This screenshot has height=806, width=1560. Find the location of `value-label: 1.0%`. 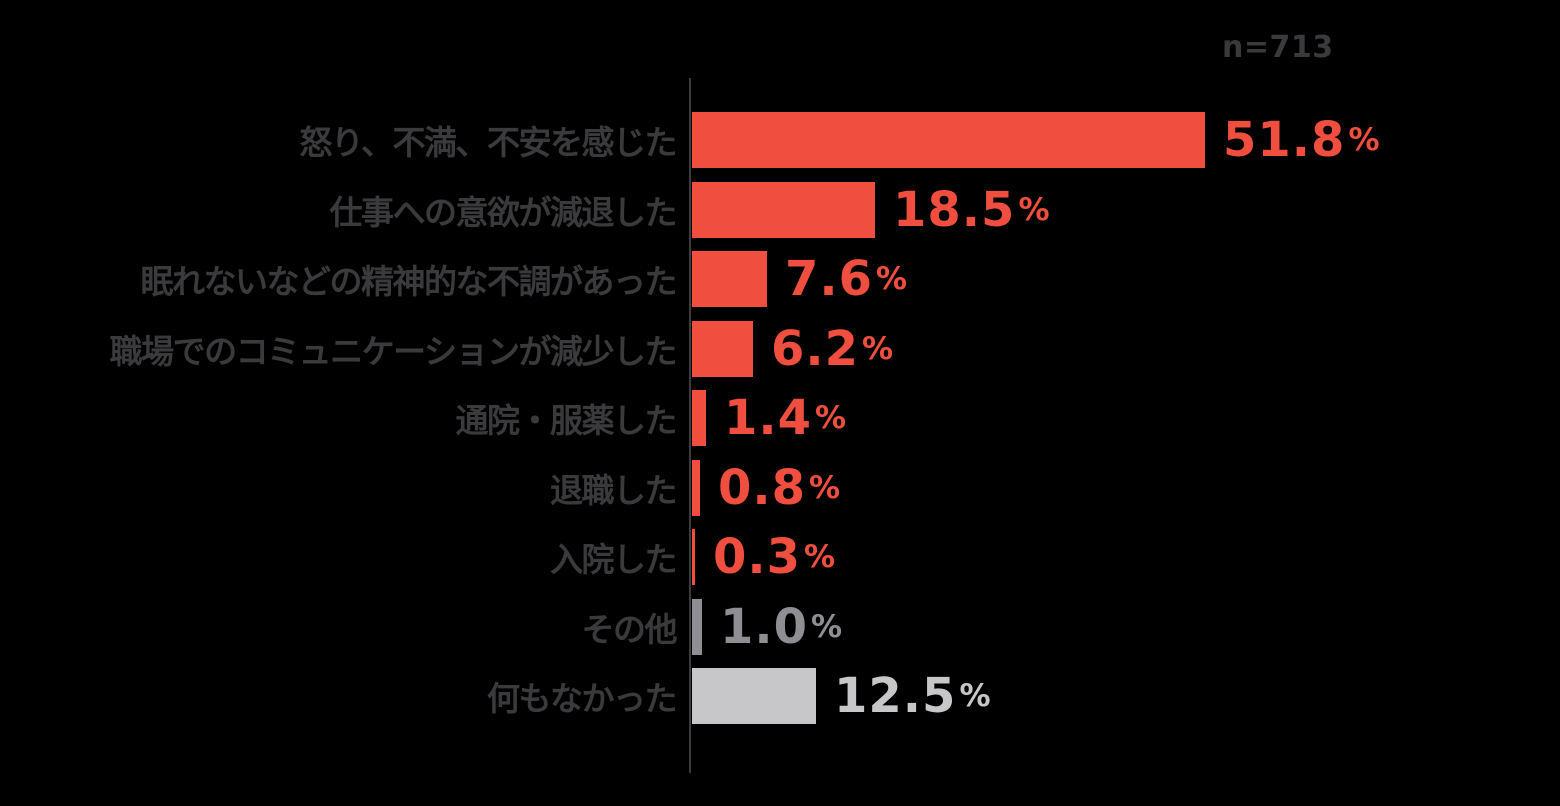

value-label: 1.0% is located at coordinates (781, 627).